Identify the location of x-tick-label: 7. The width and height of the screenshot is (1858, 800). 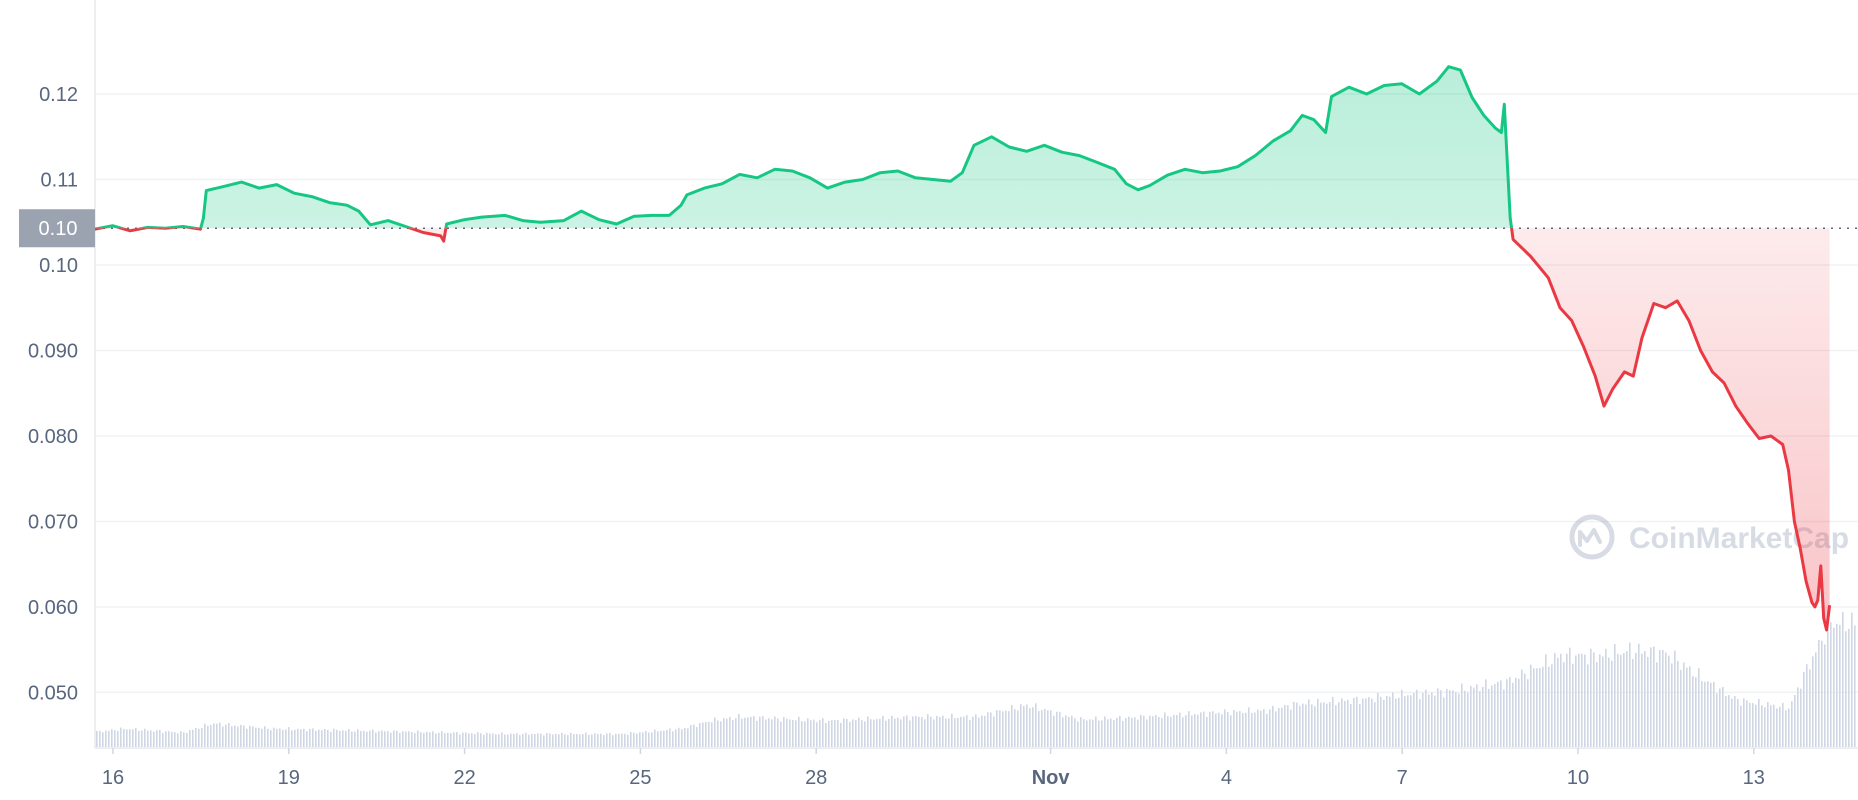
(1402, 778).